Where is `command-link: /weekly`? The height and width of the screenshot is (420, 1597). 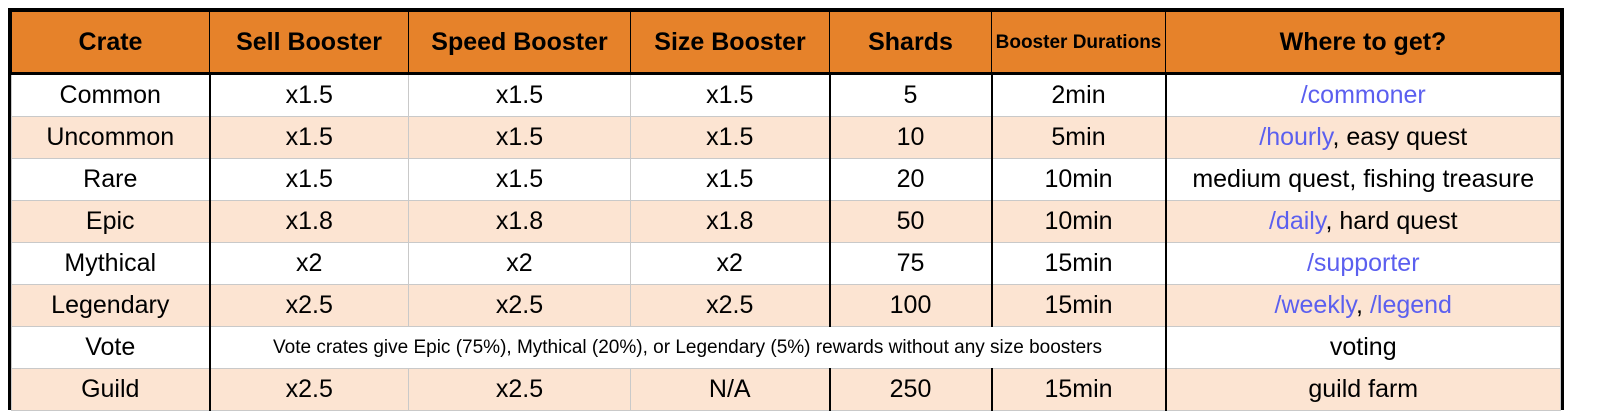 command-link: /weekly is located at coordinates (1315, 305).